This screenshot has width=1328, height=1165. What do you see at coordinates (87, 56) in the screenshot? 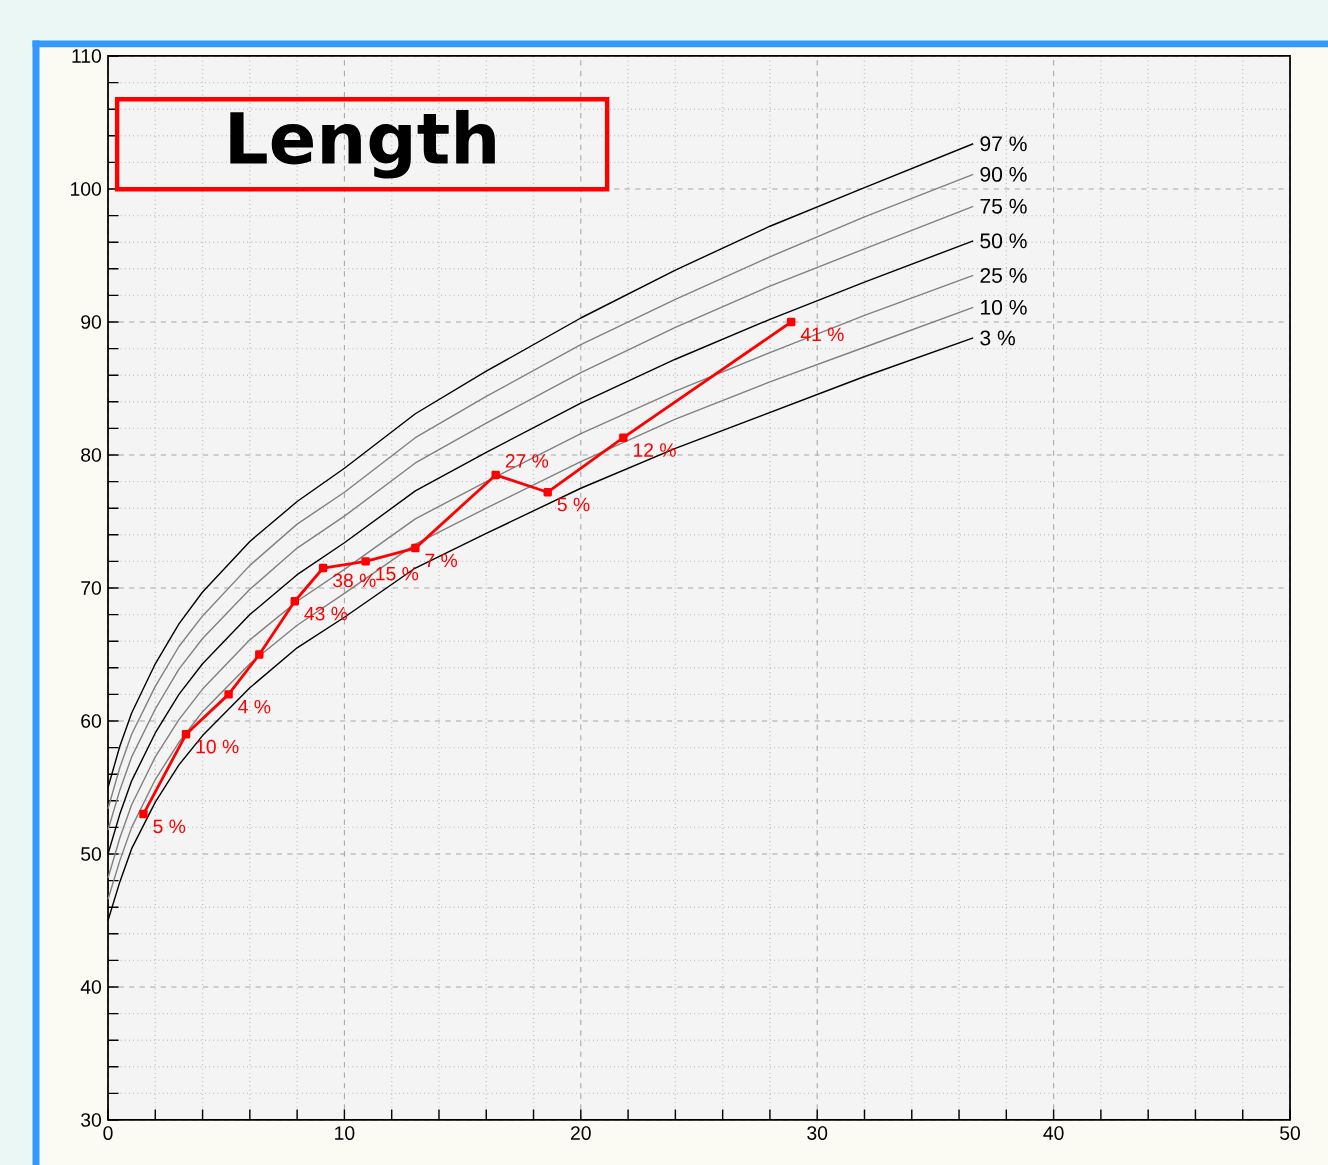
I see `y-tick-label: 110` at bounding box center [87, 56].